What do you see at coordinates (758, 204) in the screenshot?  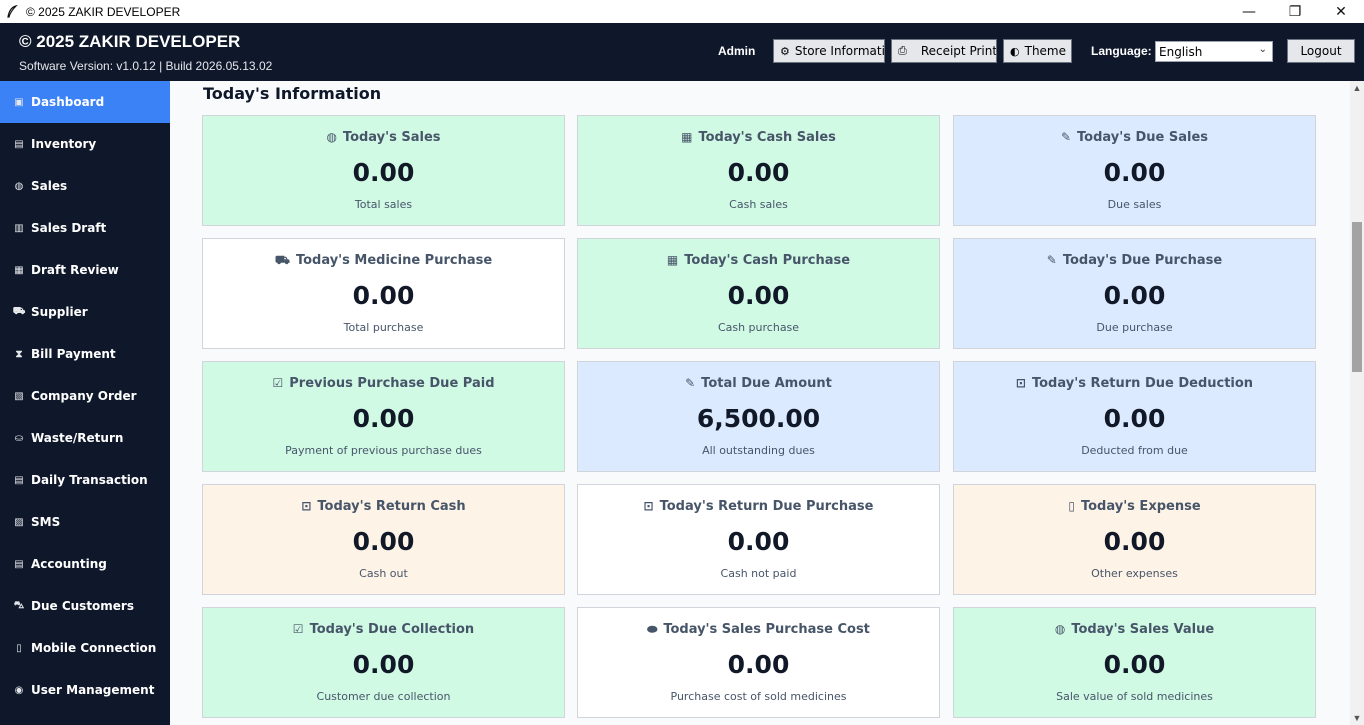 I see `card-subtitle: Cash sales` at bounding box center [758, 204].